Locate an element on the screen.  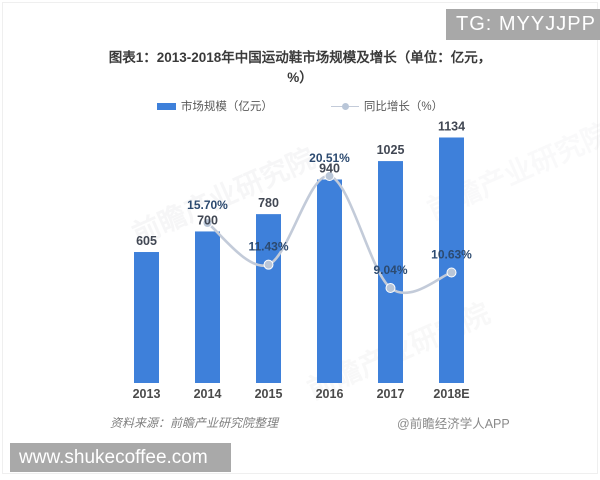
bar-2014 is located at coordinates (207, 307).